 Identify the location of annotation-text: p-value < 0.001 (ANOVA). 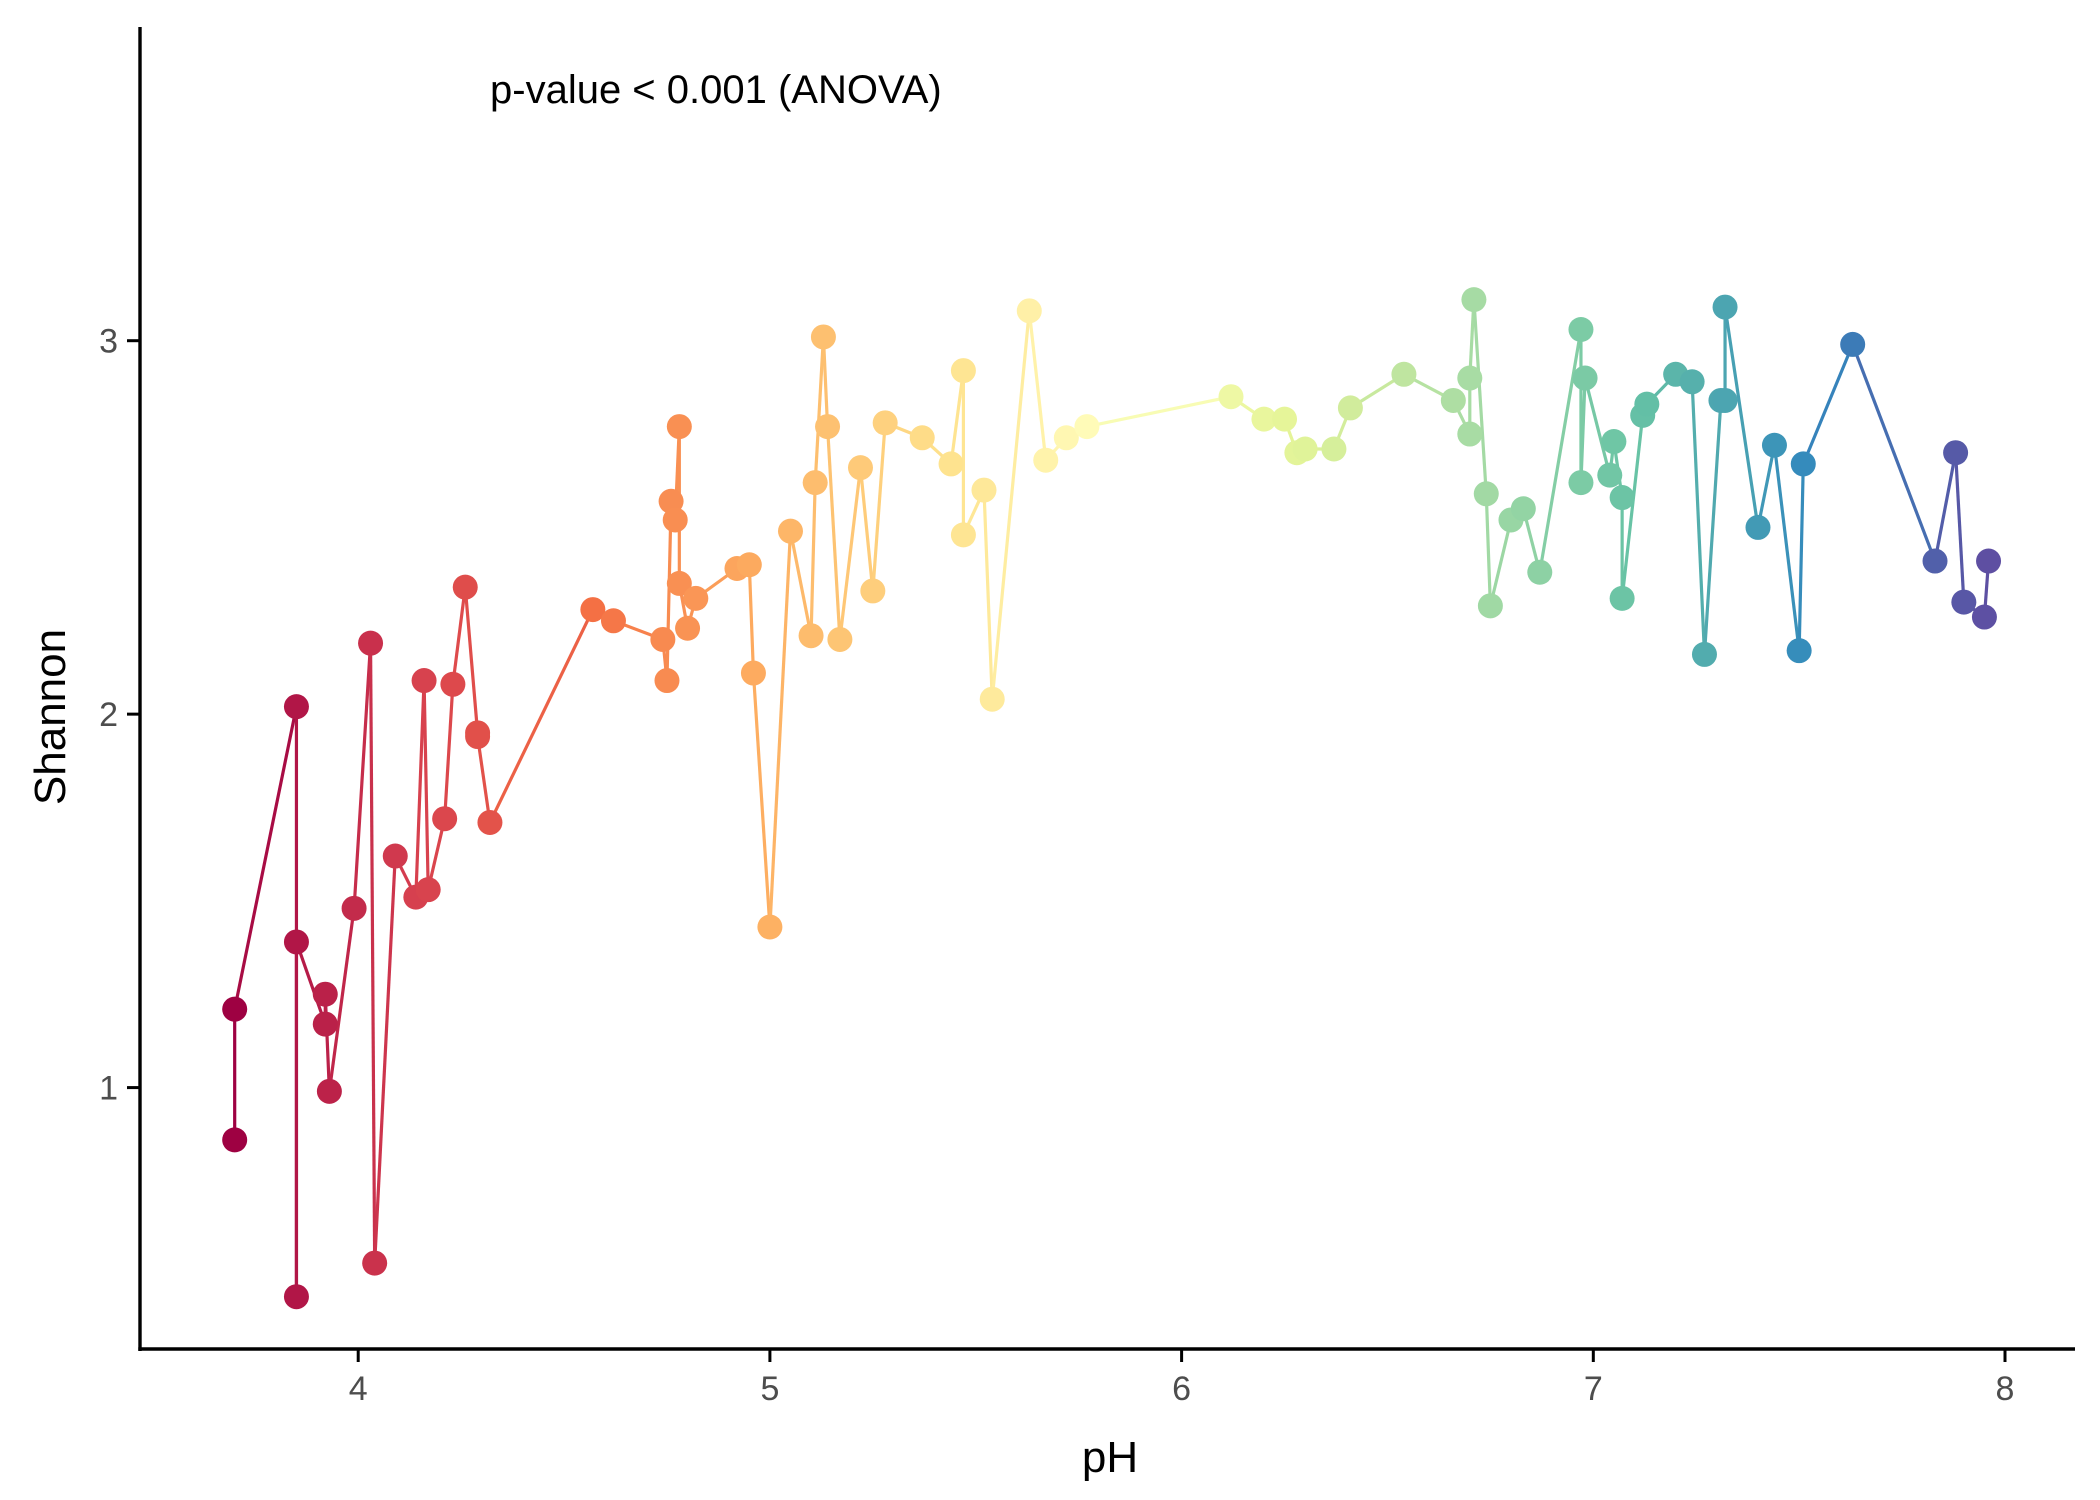
(716, 90).